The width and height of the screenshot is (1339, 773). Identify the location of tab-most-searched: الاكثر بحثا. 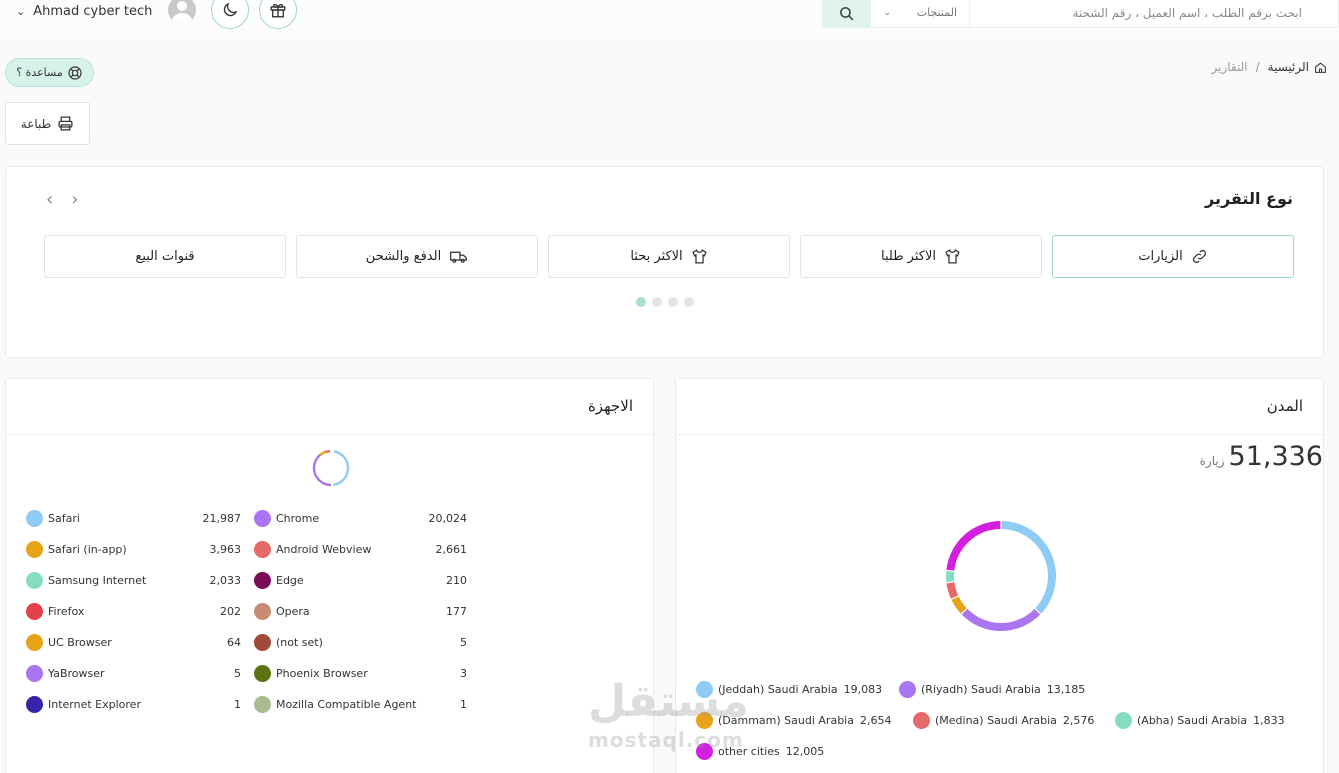
(669, 256).